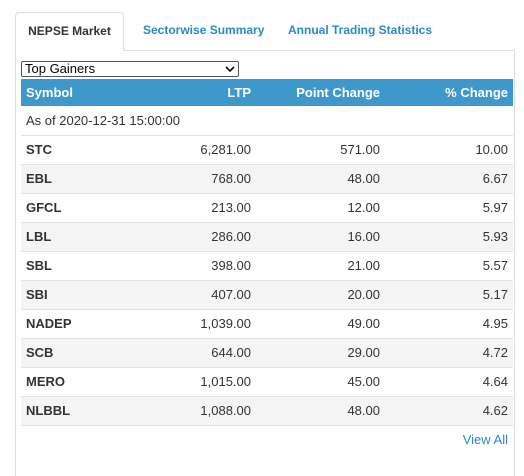 The image size is (524, 476). Describe the element at coordinates (363, 236) in the screenshot. I see `row-point-change: 16.00` at that location.